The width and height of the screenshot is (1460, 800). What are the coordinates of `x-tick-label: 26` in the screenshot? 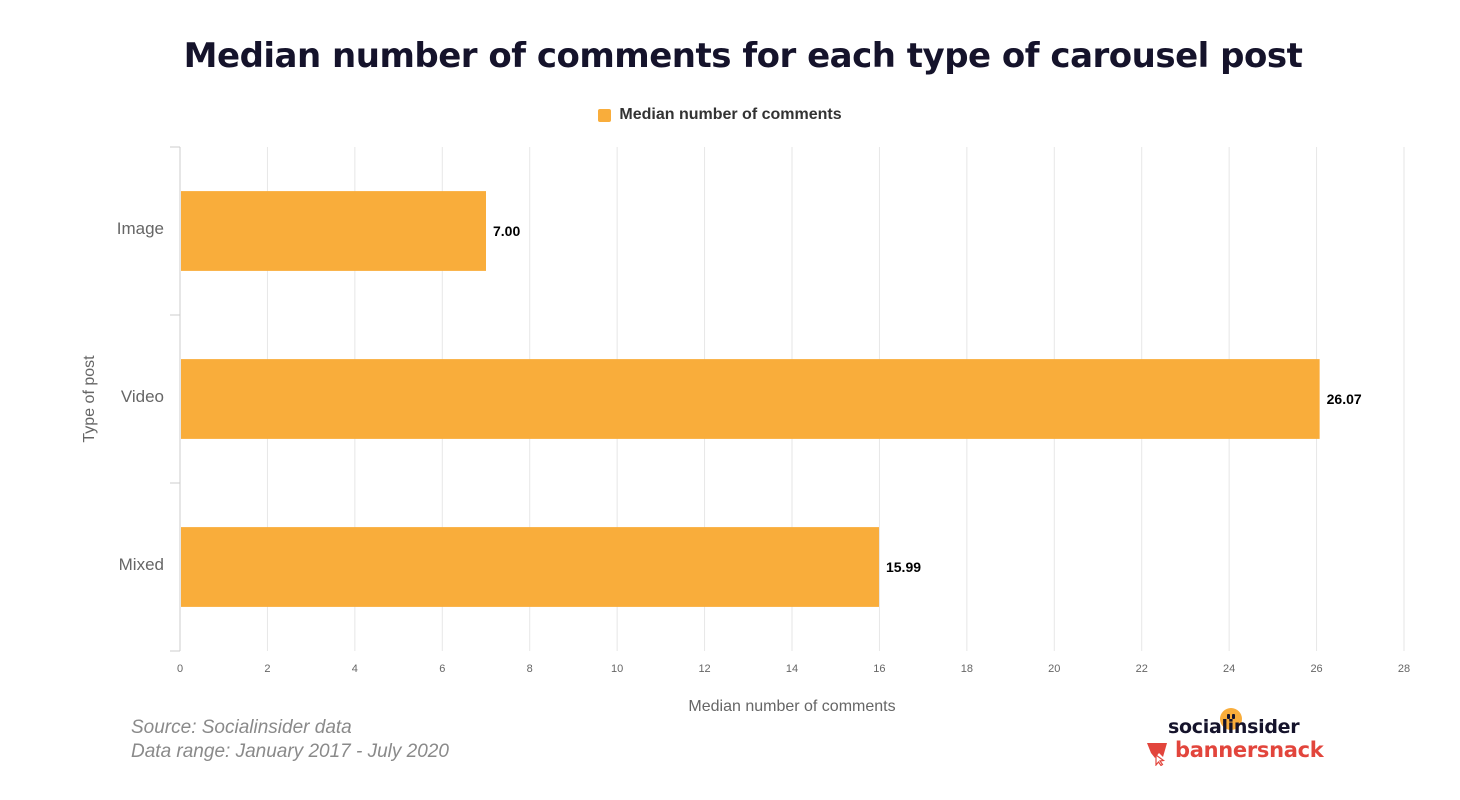 It's located at (1316, 669).